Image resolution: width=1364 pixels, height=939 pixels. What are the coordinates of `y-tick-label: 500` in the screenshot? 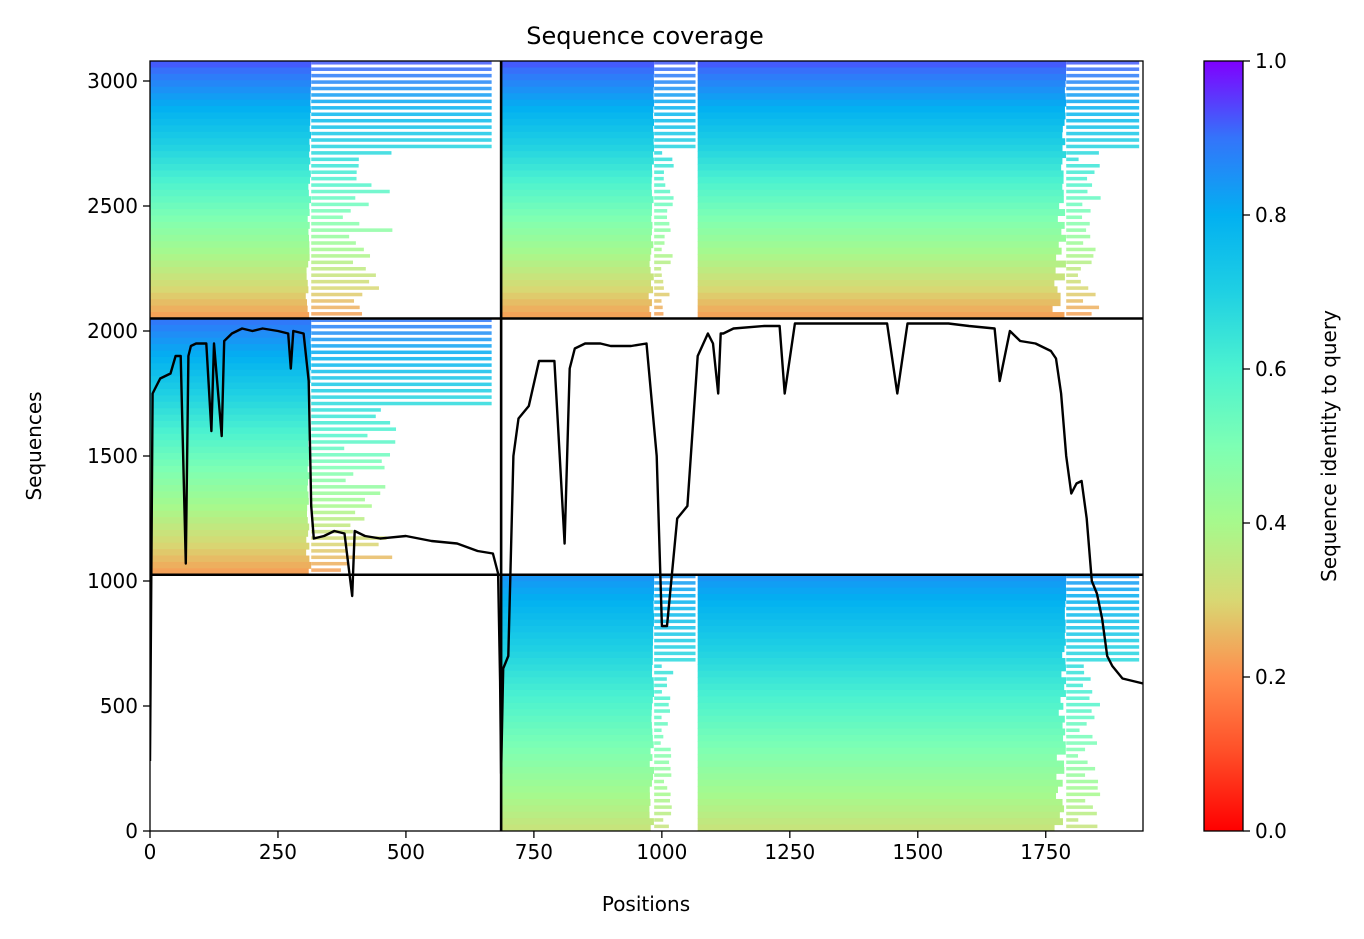 It's located at (119, 706).